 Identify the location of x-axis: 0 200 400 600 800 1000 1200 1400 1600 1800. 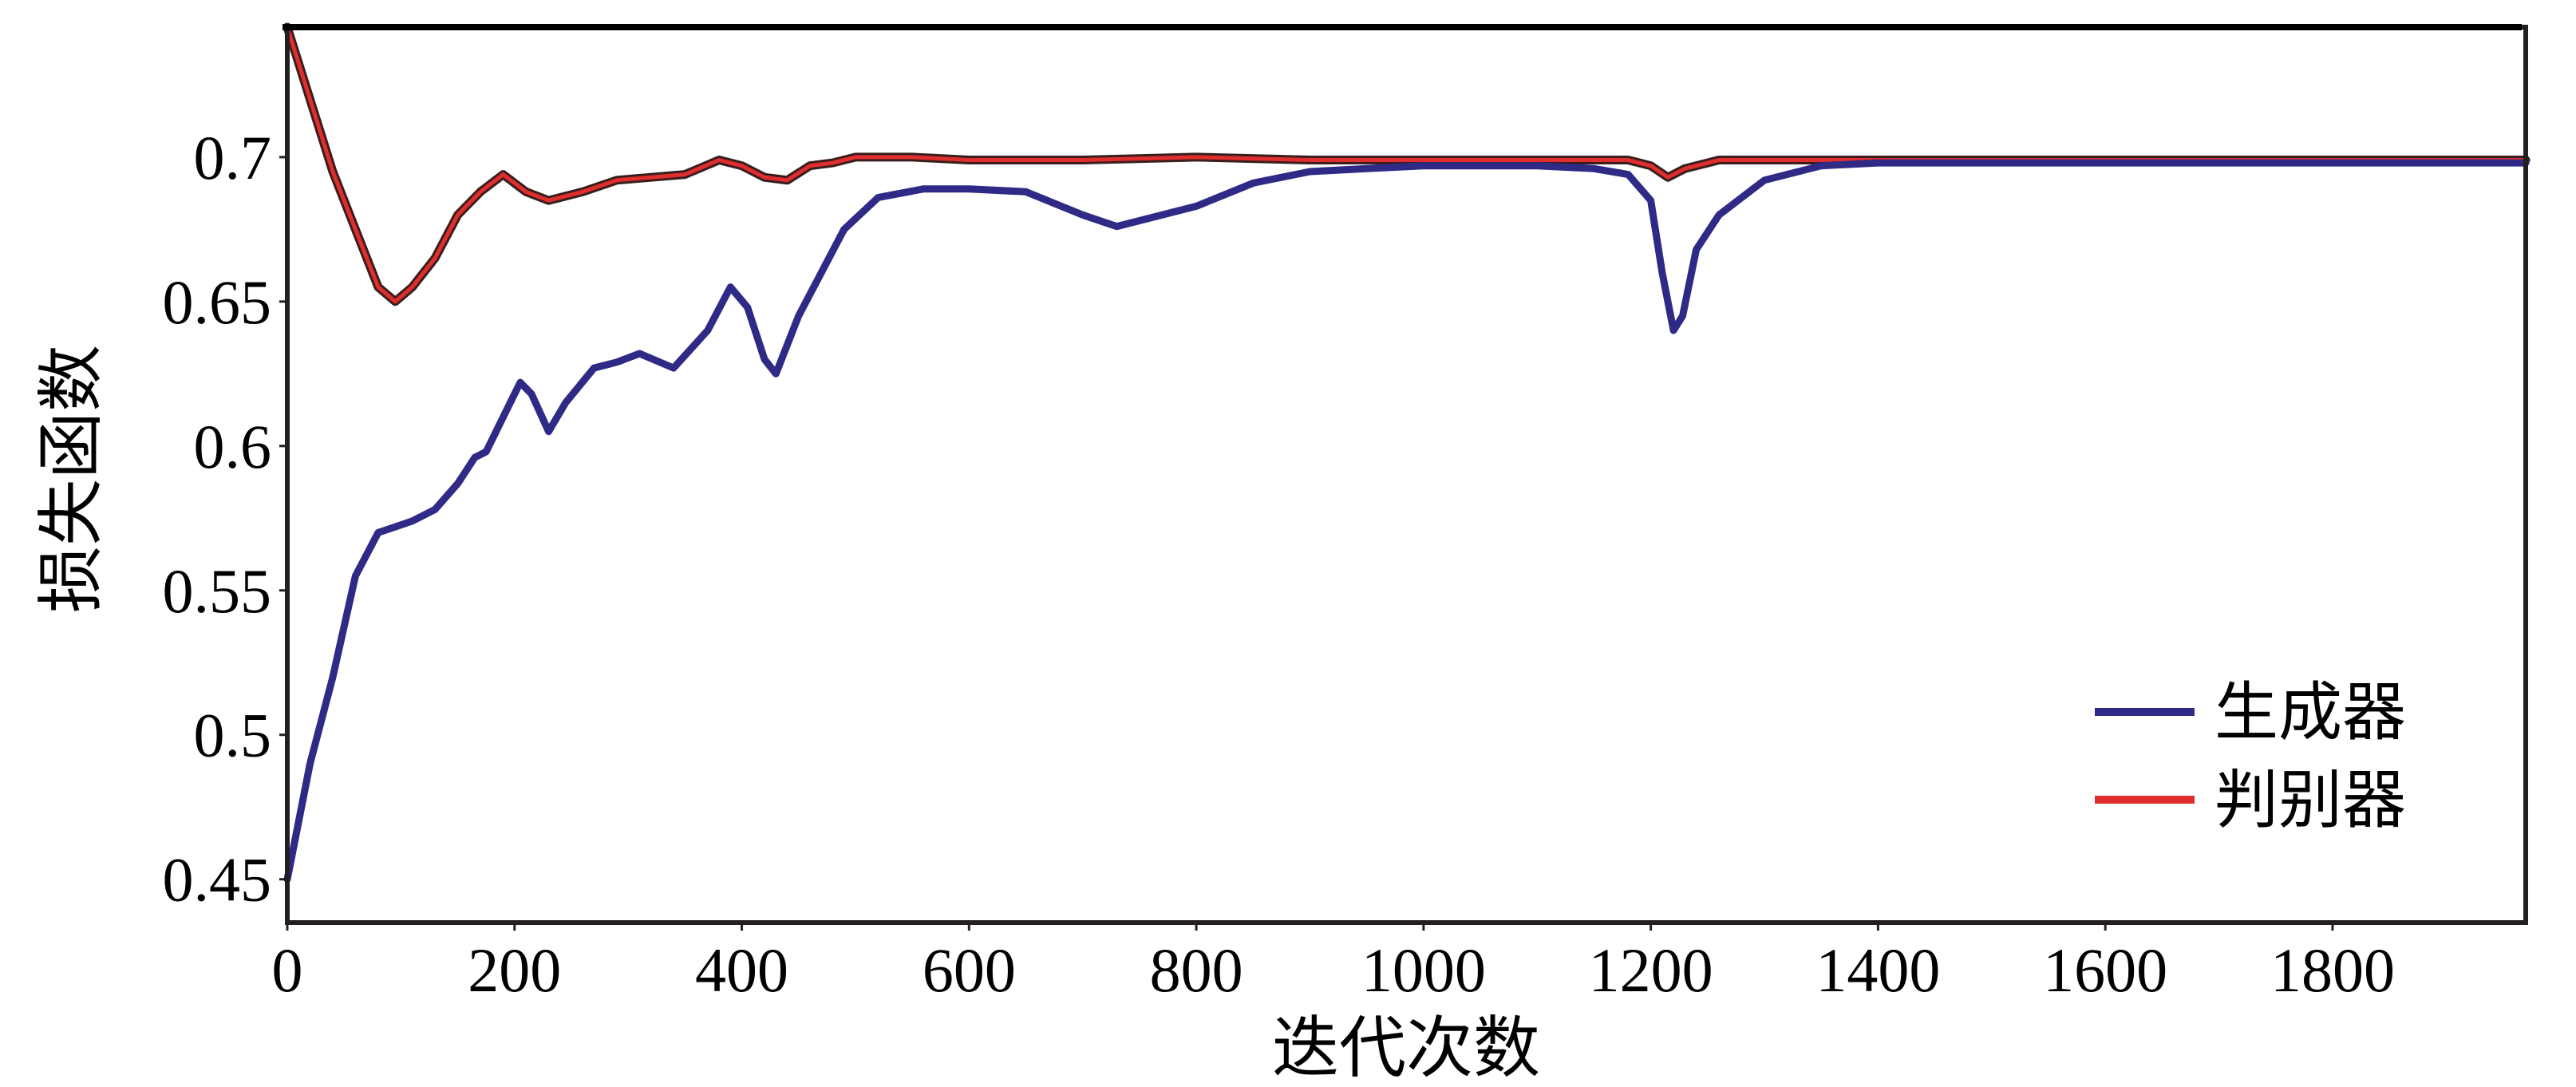
(1333, 964).